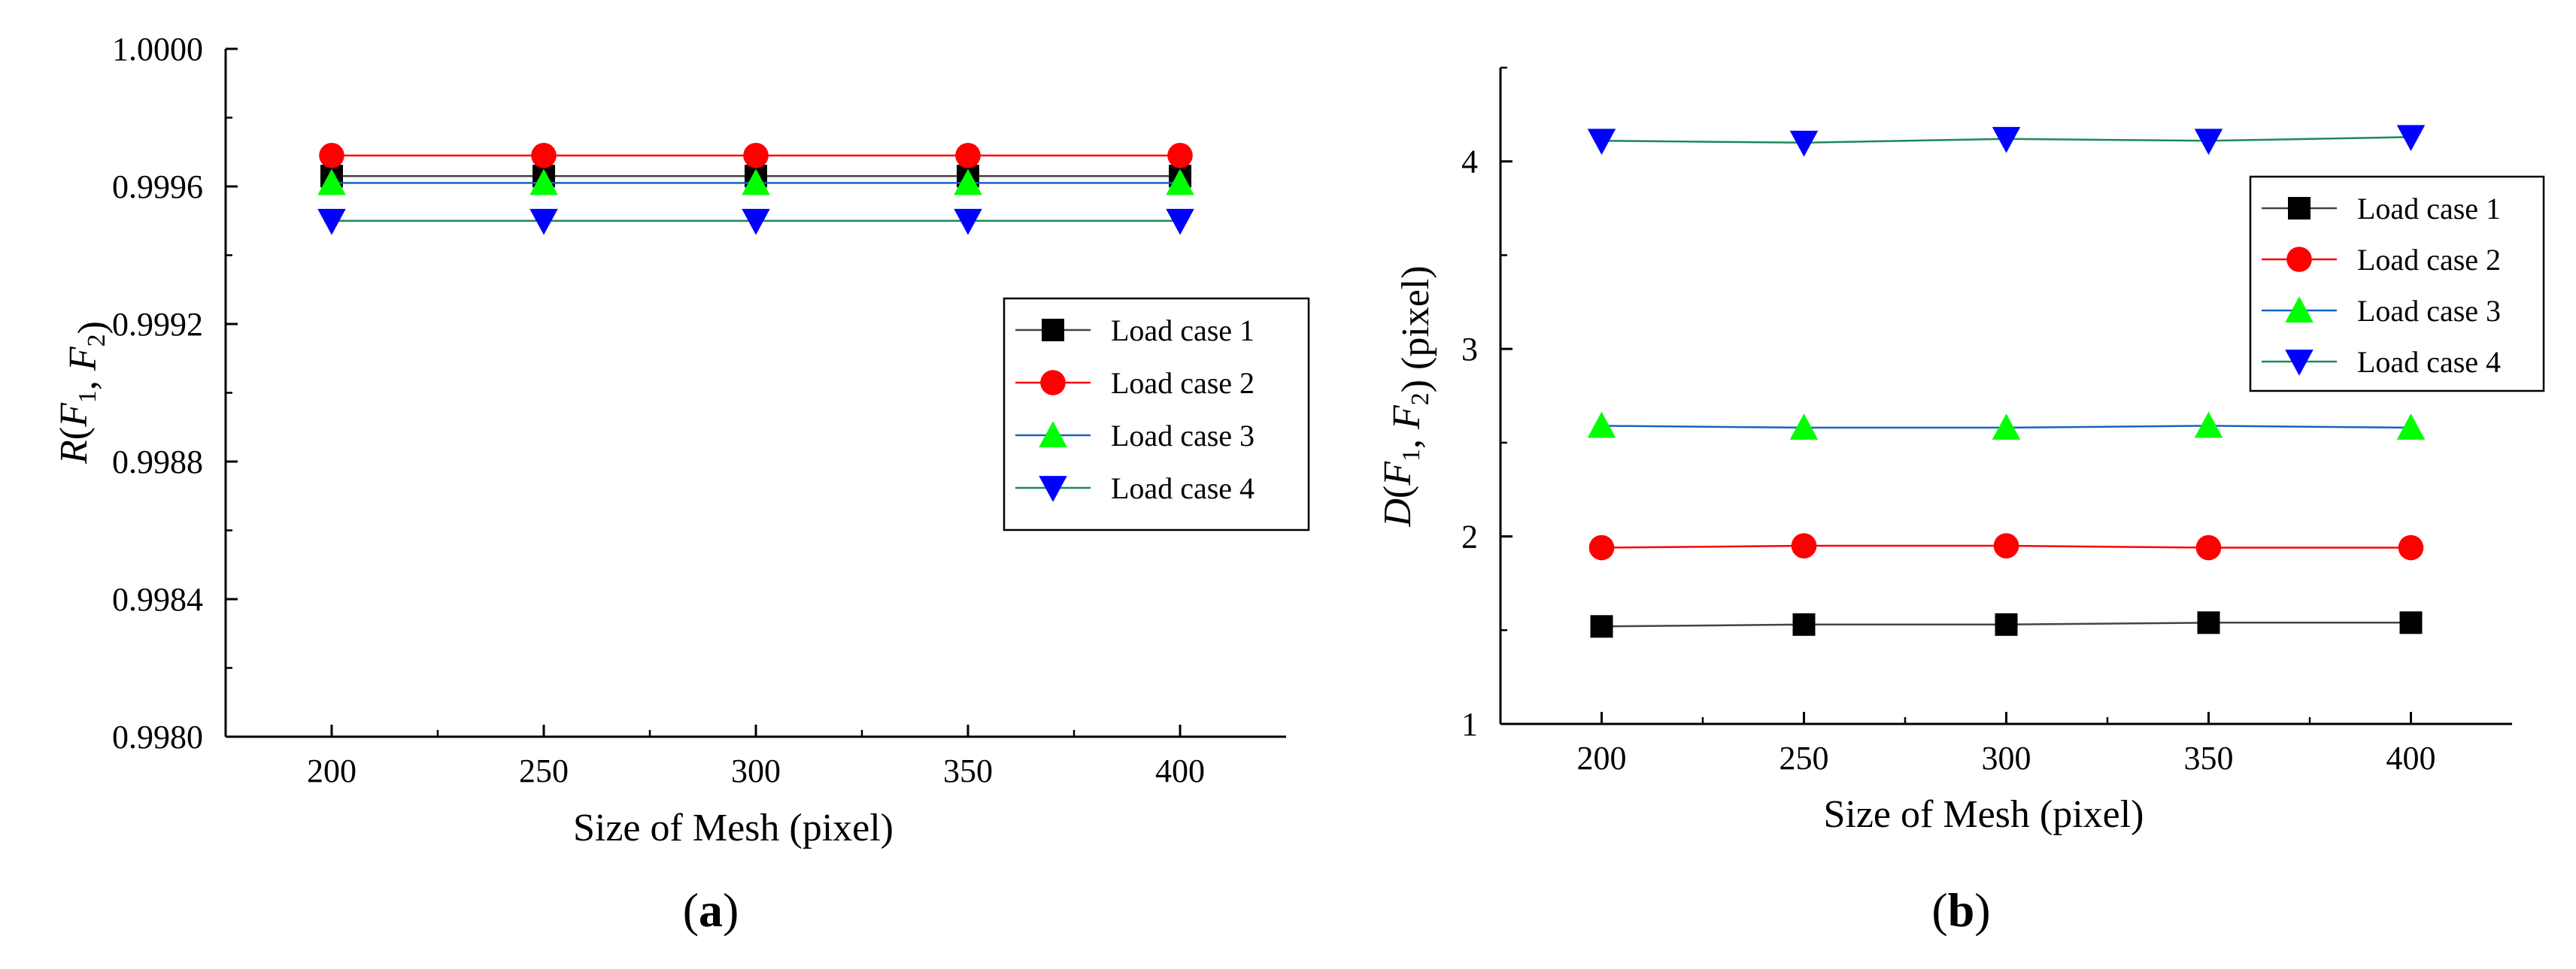 The image size is (2576, 969). Describe the element at coordinates (1469, 162) in the screenshot. I see `y-tick-label: 4` at that location.